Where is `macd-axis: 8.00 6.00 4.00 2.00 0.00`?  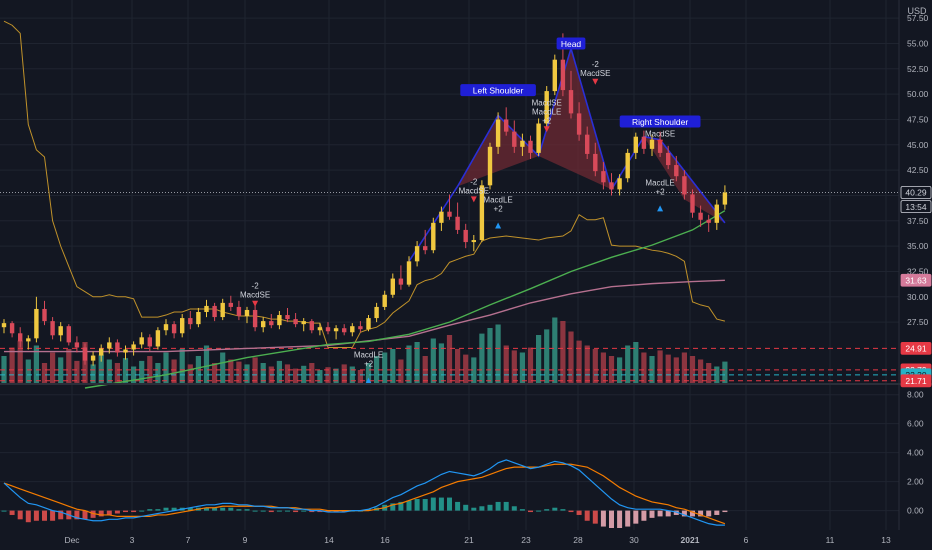
macd-axis: 8.00 6.00 4.00 2.00 0.00 is located at coordinates (915, 453).